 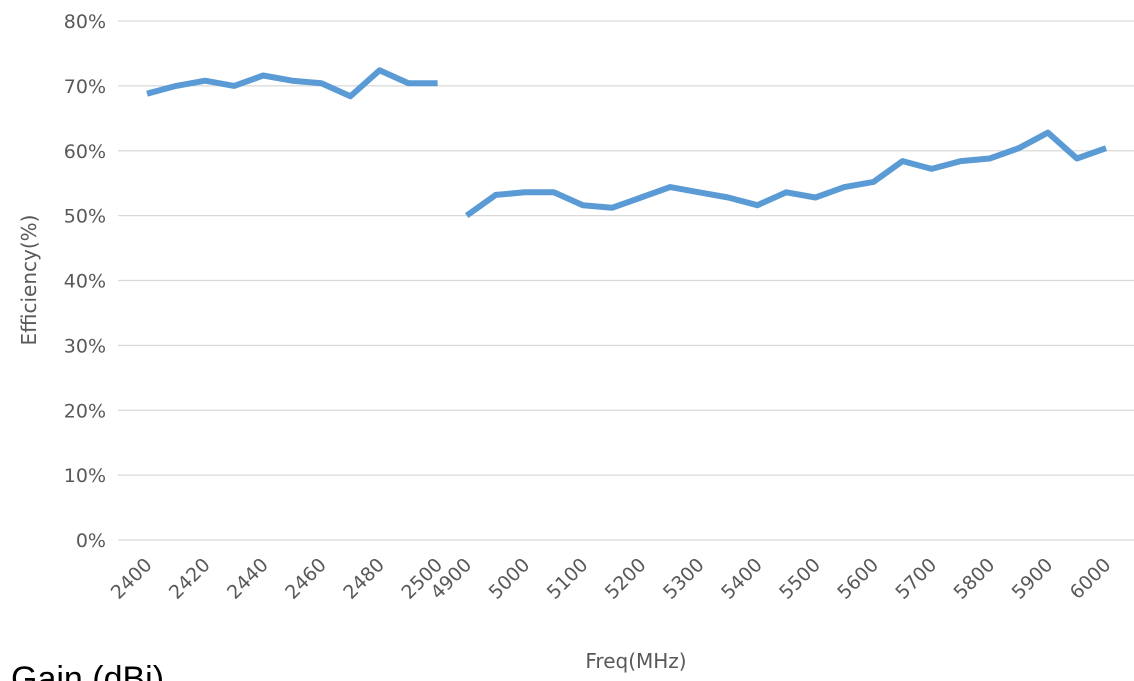 I want to click on x-tick-label: 5600, so click(x=858, y=579).